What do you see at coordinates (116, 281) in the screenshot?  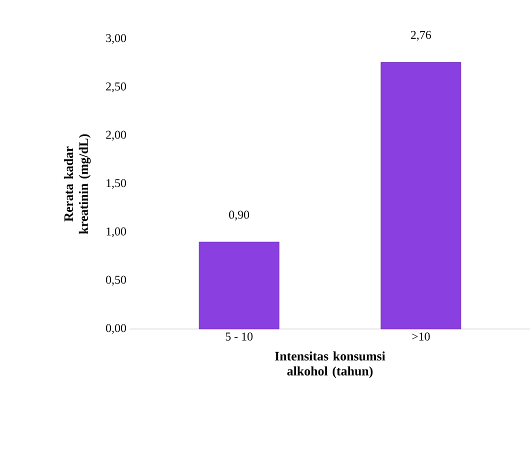 I see `y-tick-label: 0,50` at bounding box center [116, 281].